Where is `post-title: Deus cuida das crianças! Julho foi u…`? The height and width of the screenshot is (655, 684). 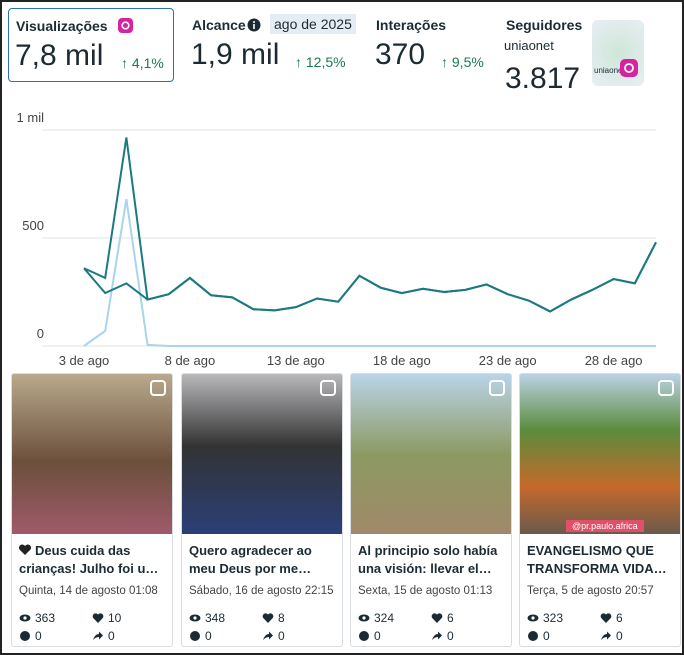
post-title: Deus cuida das crianças! Julho foi u… is located at coordinates (95, 560).